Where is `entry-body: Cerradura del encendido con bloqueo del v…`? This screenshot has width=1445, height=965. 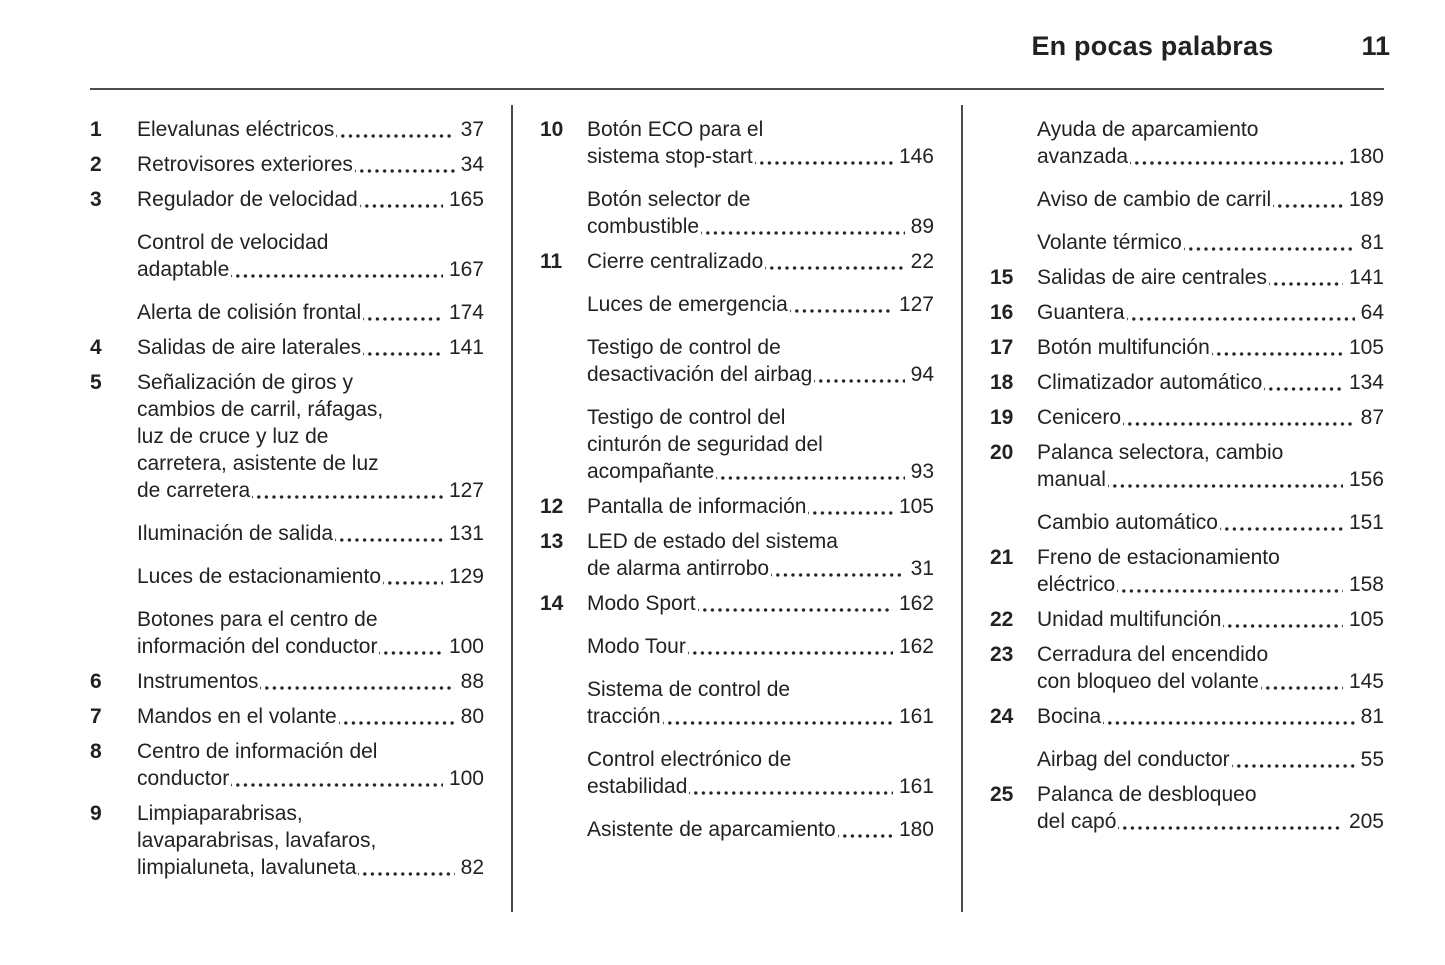
entry-body: Cerradura del encendido con bloqueo del v… is located at coordinates (1210, 668).